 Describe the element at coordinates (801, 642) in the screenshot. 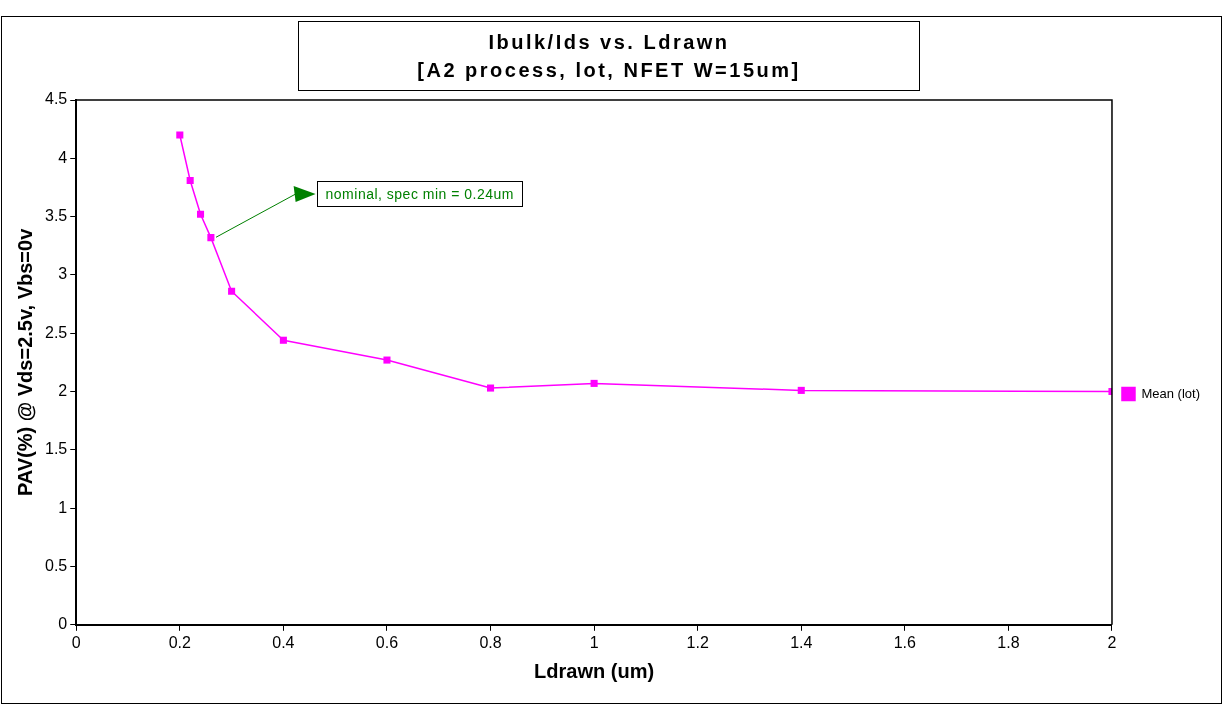

I see `x-tick-label: 1.4` at that location.